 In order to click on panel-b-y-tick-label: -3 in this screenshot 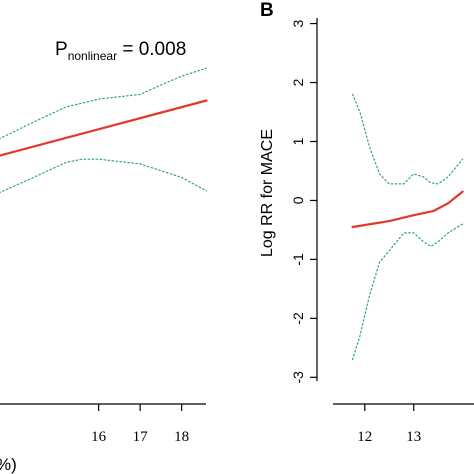, I will do `click(298, 377)`.